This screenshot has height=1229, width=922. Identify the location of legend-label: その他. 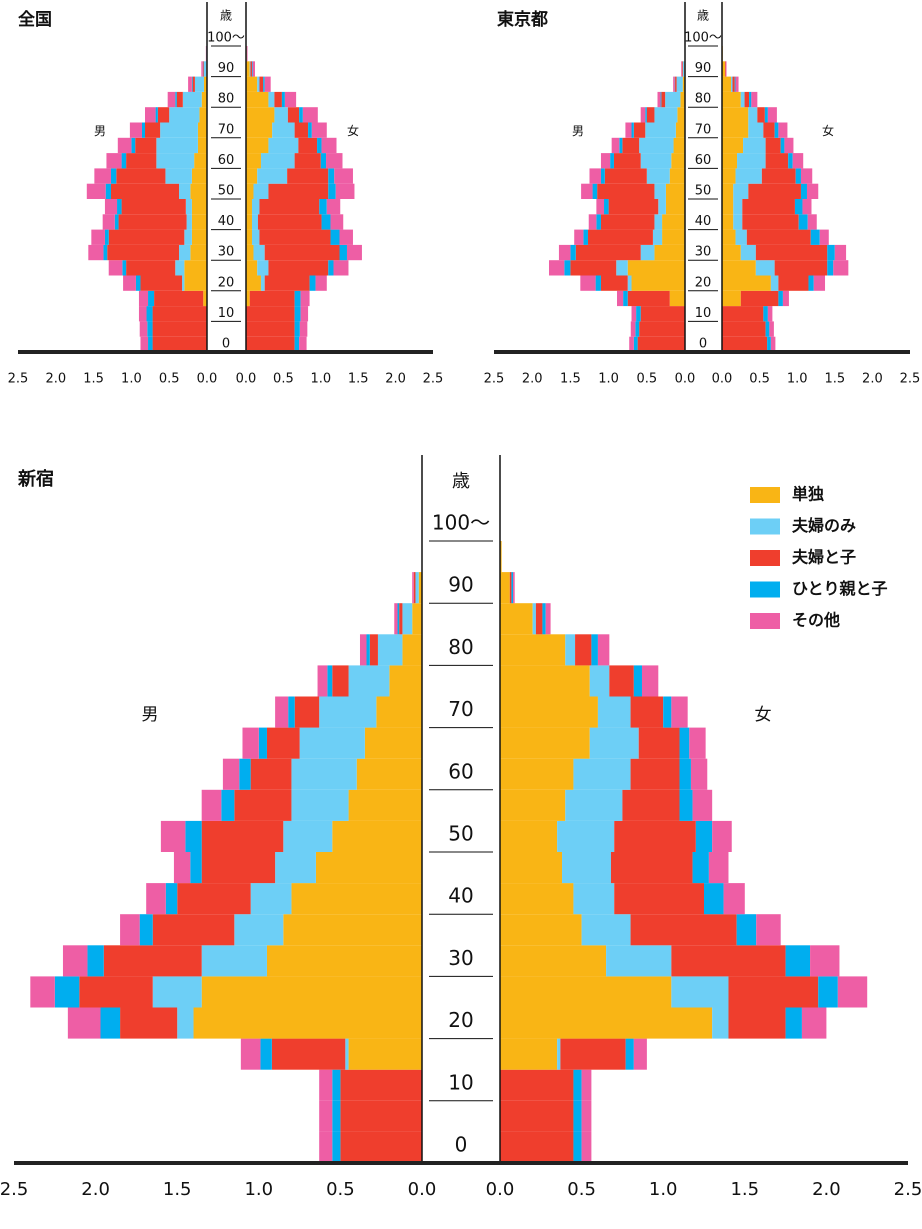
(816, 620).